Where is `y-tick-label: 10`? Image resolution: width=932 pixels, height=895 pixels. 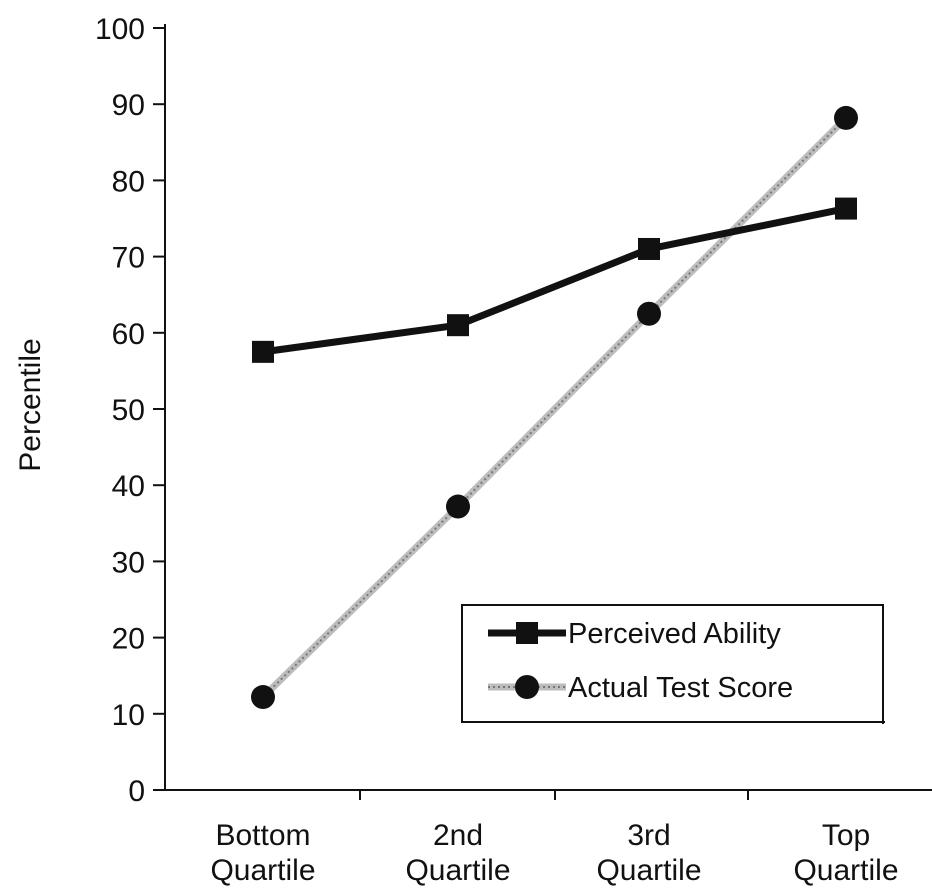
y-tick-label: 10 is located at coordinates (128, 715).